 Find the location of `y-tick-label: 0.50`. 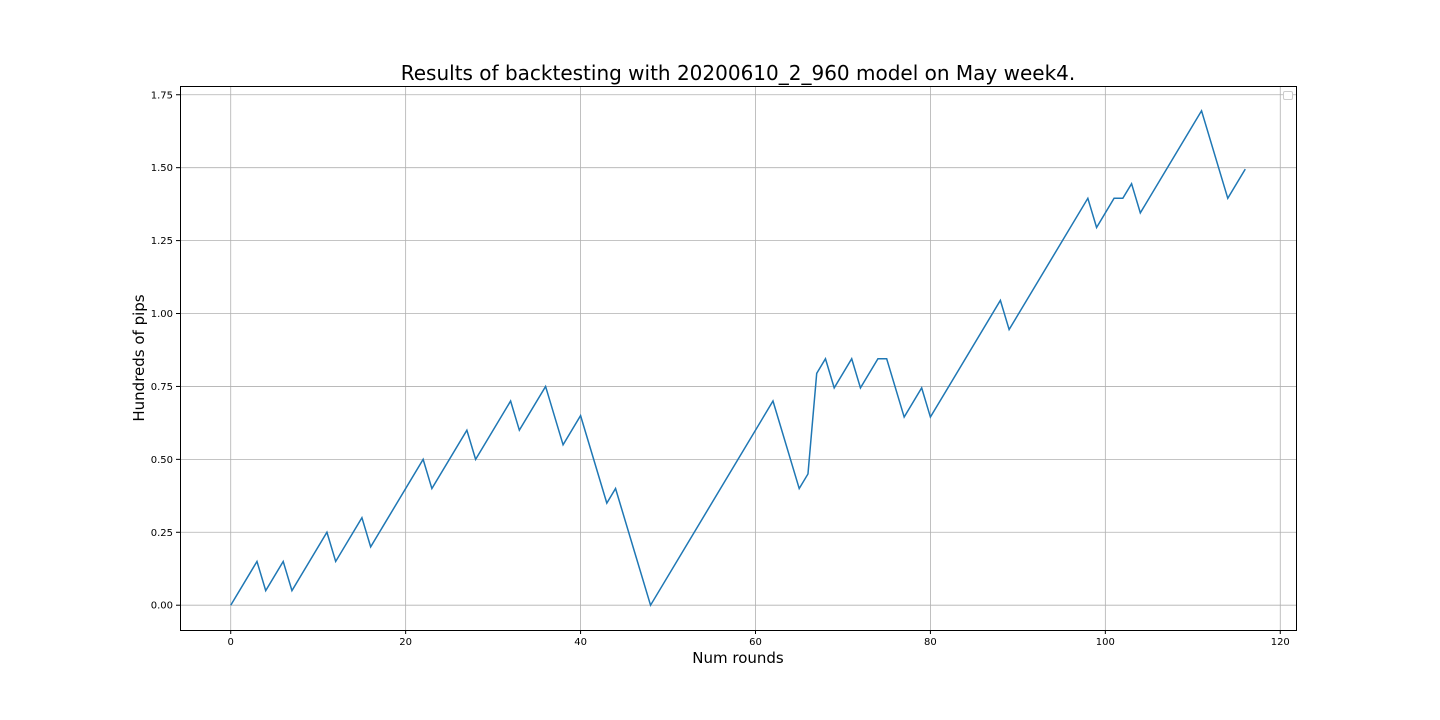

y-tick-label: 0.50 is located at coordinates (162, 460).